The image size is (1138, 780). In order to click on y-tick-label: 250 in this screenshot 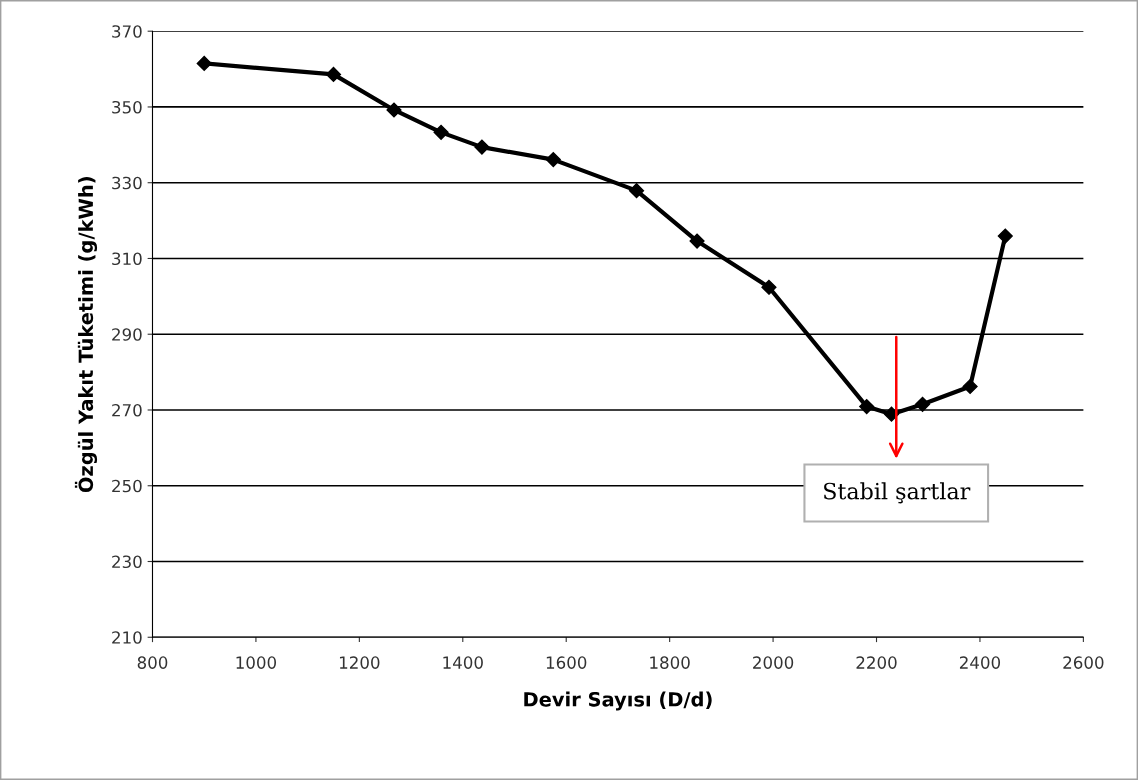, I will do `click(127, 486)`.